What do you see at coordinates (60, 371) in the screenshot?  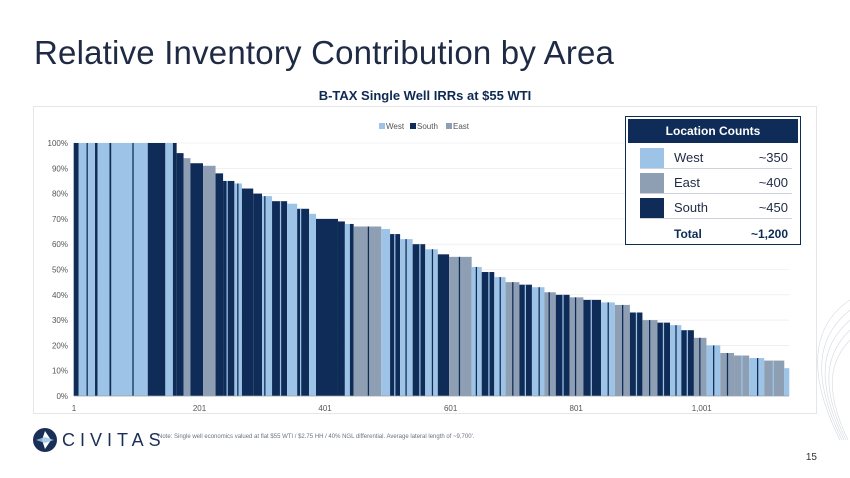 I see `y-tick-label: 10%` at bounding box center [60, 371].